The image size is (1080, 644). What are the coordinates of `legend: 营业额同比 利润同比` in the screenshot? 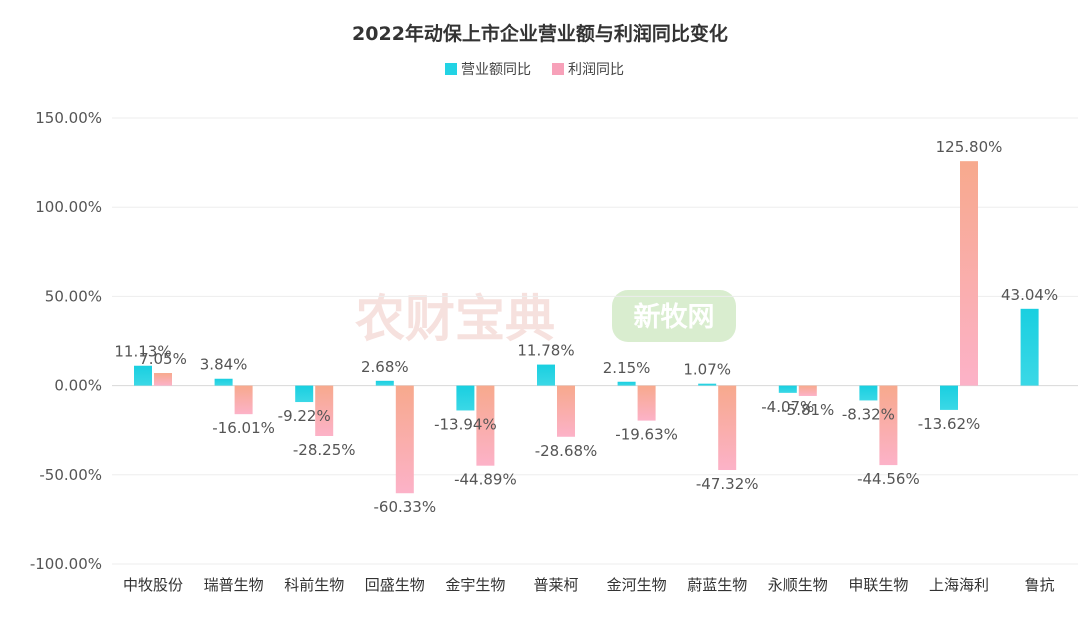 It's located at (534, 70).